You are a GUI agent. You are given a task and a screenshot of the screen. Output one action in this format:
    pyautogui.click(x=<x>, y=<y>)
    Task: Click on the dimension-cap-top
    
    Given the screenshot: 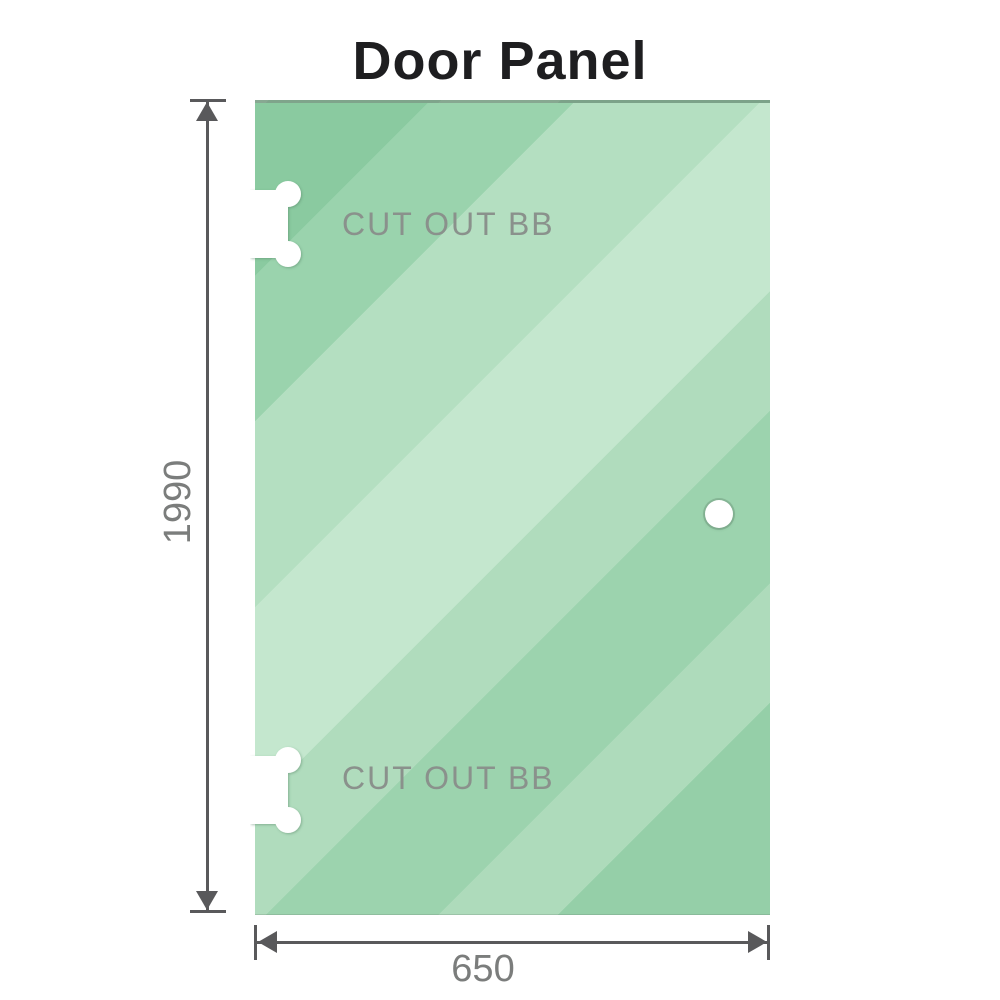 What is the action you would take?
    pyautogui.click(x=208, y=100)
    